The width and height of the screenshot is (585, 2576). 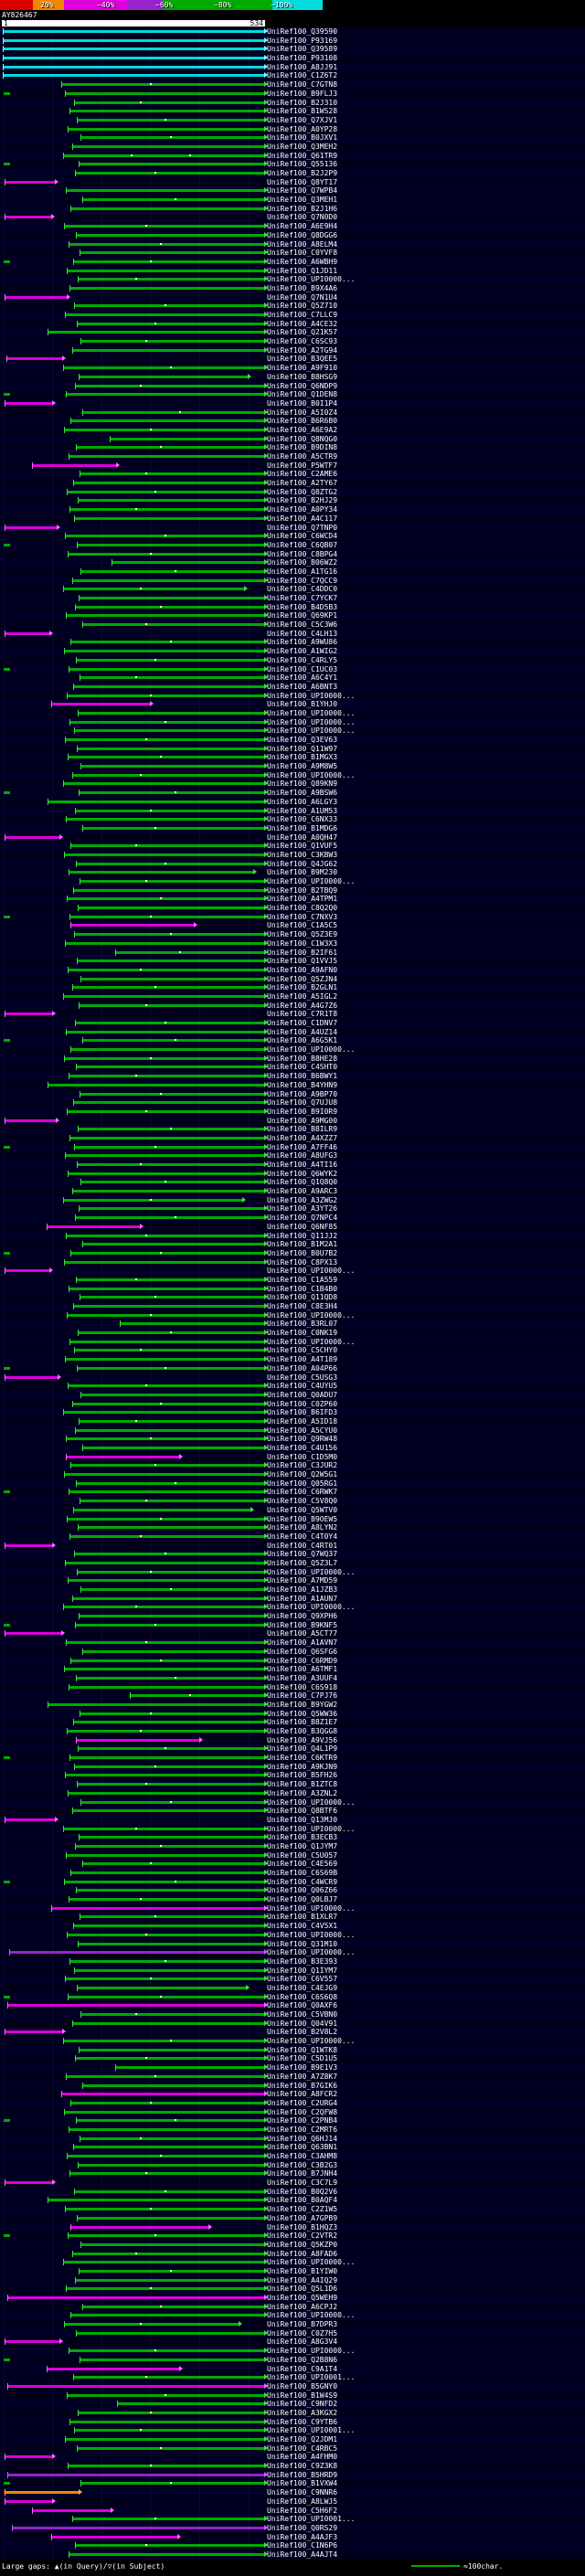 I want to click on hit-label: UniRef100_Q31M10, so click(x=302, y=1943).